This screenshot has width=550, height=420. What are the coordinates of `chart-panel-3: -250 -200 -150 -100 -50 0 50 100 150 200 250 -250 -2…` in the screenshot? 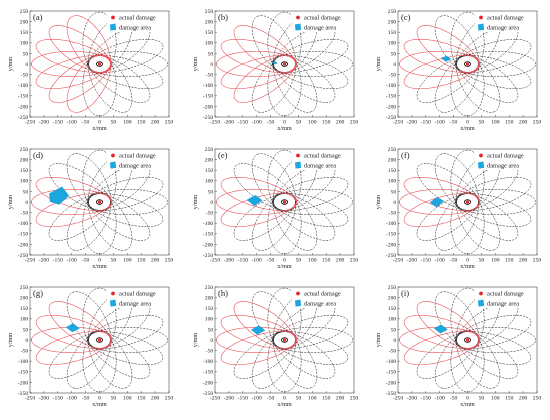 It's located at (458, 70).